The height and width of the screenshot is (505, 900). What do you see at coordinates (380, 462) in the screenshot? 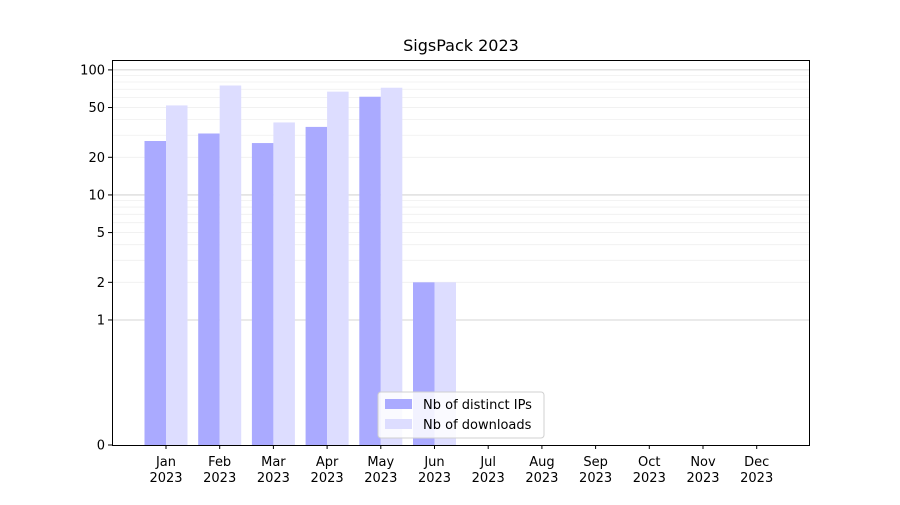
I see `x-tick-label: May` at bounding box center [380, 462].